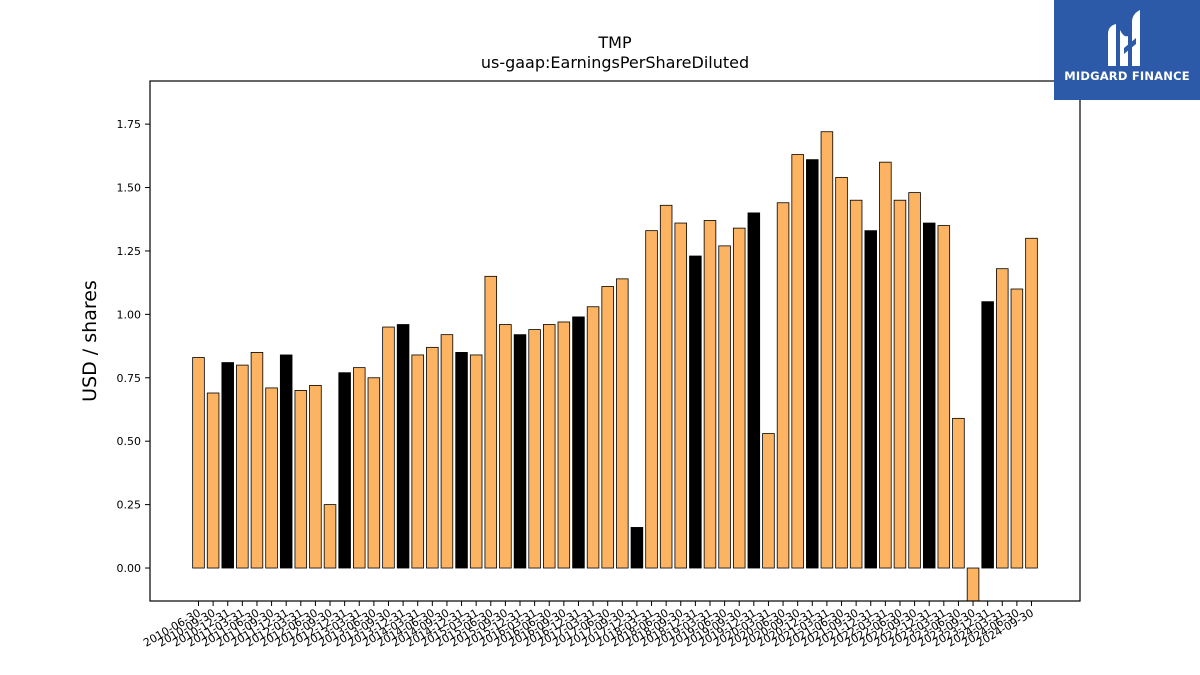 This screenshot has width=1200, height=675. I want to click on y-axis-label: USD / shares, so click(90, 341).